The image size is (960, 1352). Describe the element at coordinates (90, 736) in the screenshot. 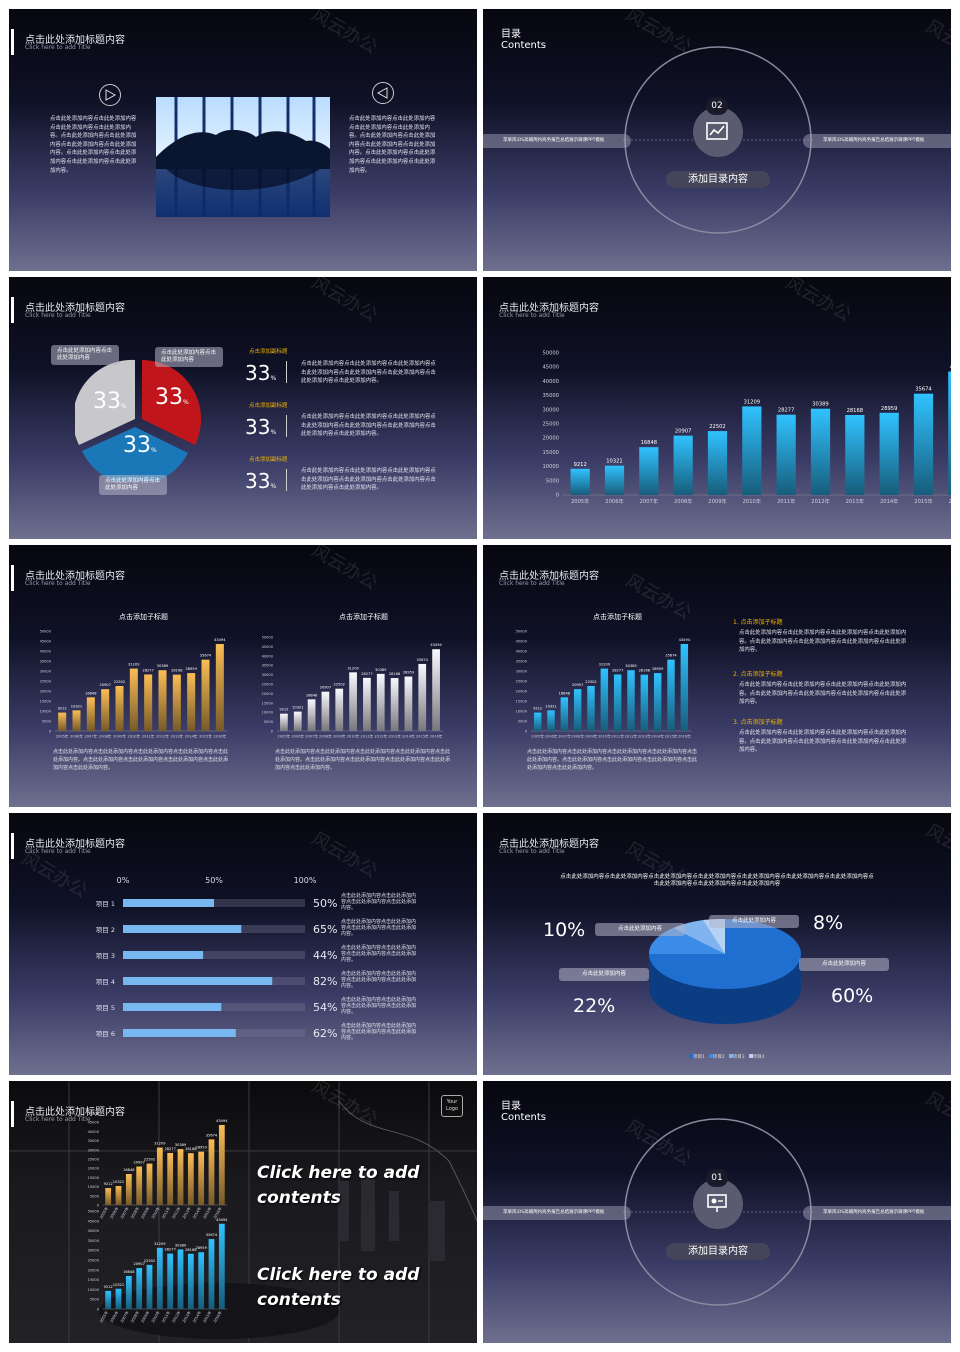

I see `x-tick-label: 2007年` at that location.